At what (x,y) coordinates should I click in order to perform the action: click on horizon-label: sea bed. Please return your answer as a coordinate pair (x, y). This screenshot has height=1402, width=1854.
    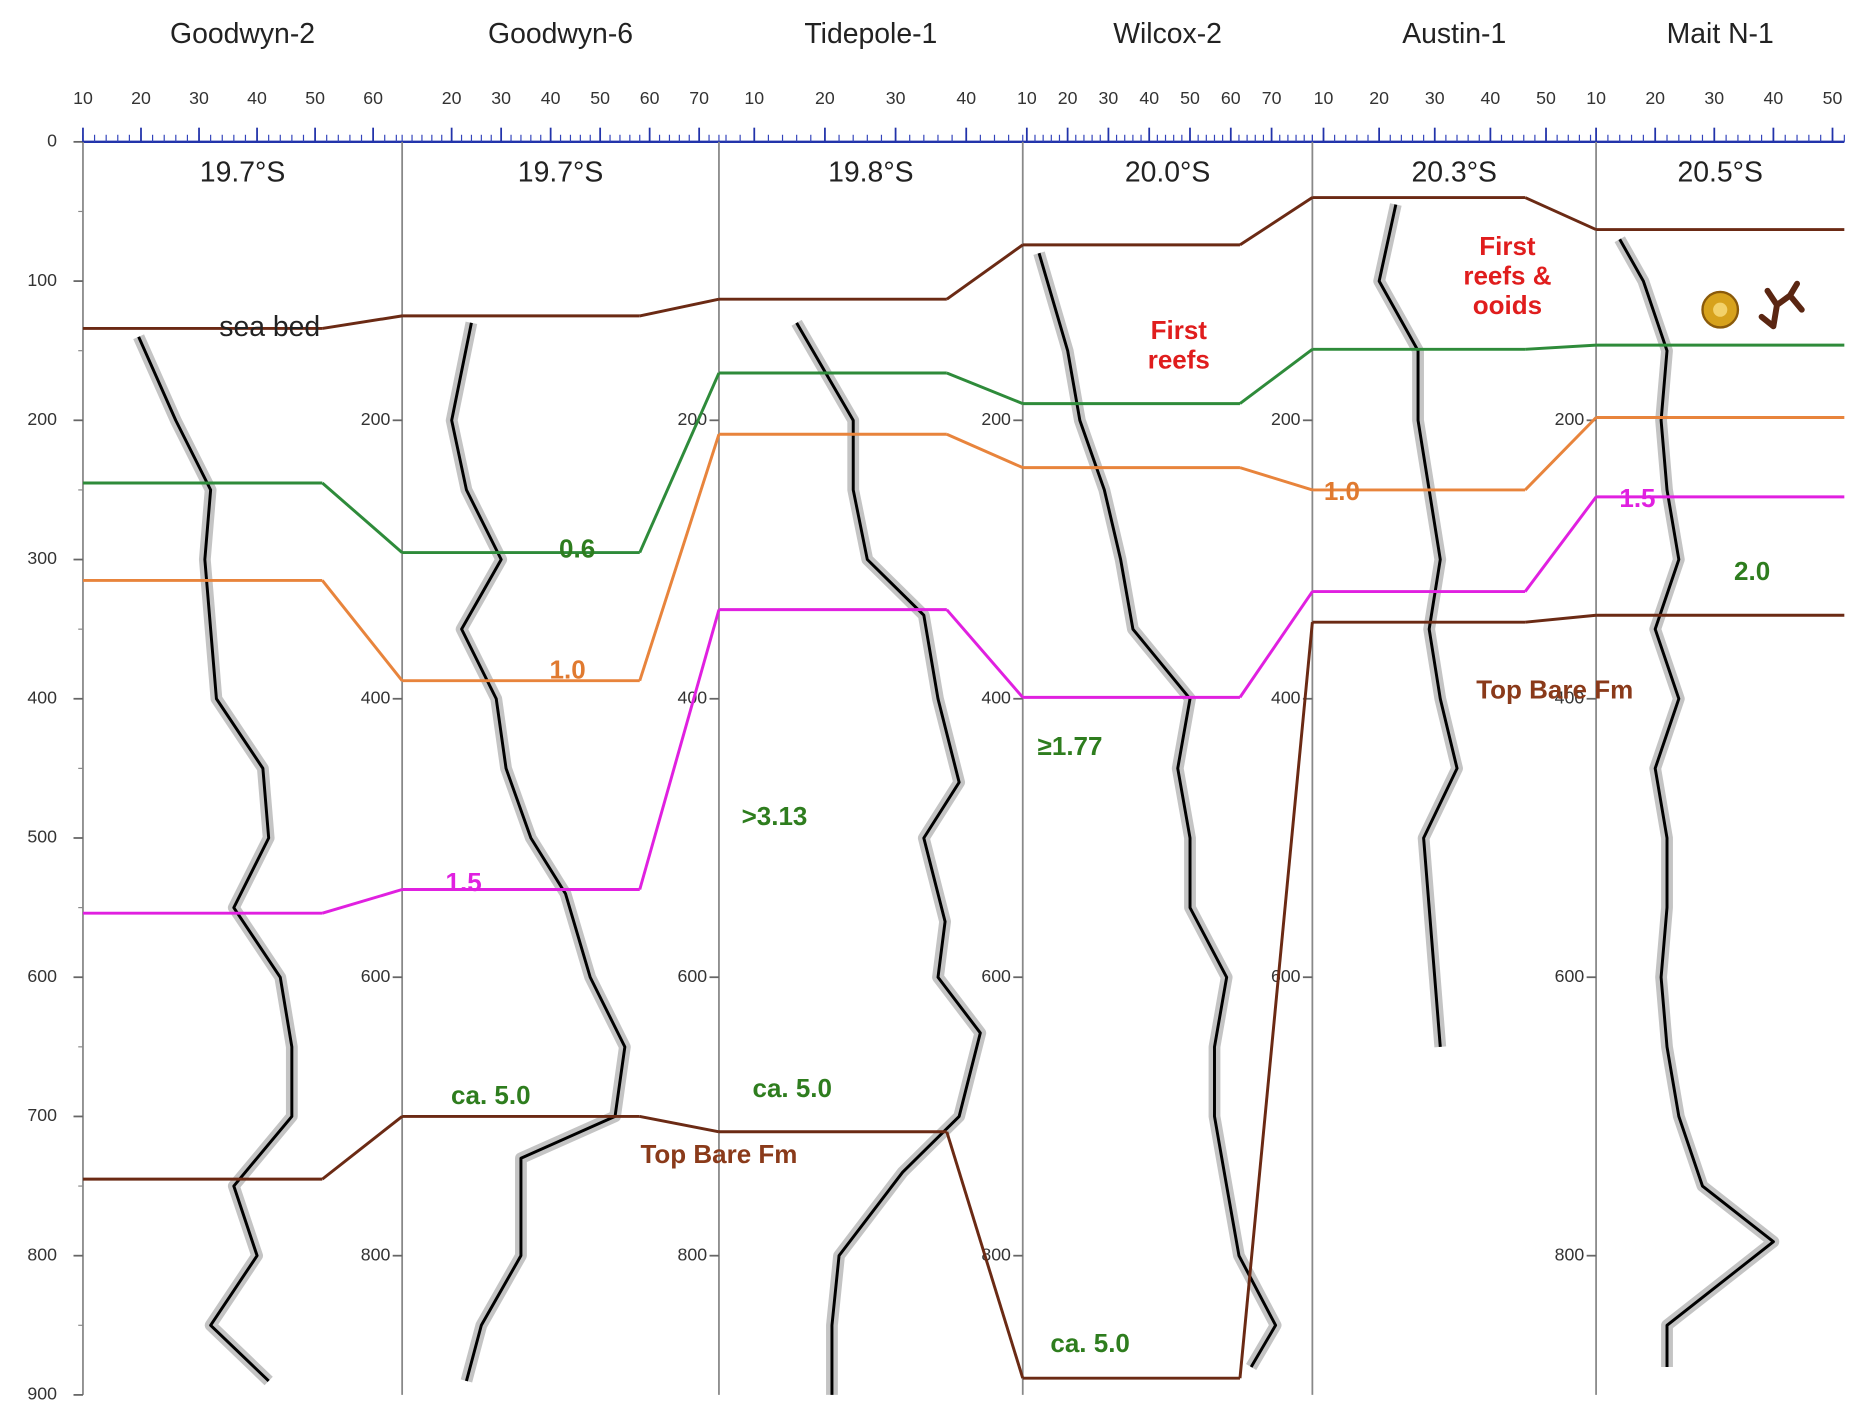
    Looking at the image, I should click on (269, 327).